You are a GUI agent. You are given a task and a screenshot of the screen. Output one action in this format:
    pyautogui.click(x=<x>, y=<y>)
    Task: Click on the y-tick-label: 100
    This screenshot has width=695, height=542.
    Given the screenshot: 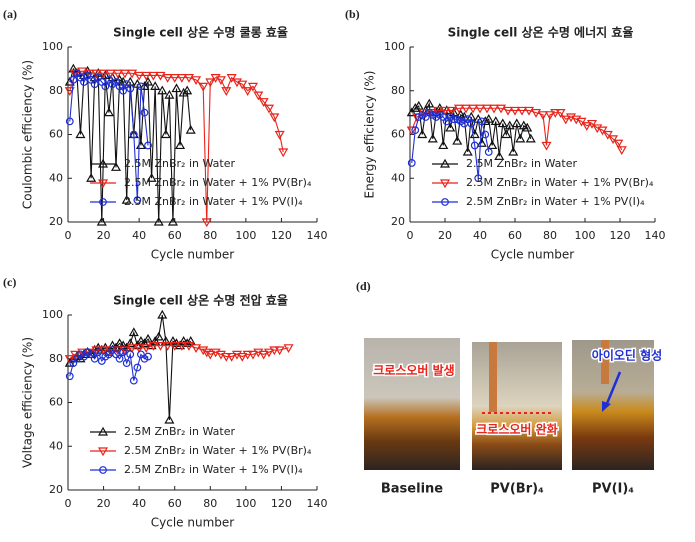 What is the action you would take?
    pyautogui.click(x=52, y=314)
    